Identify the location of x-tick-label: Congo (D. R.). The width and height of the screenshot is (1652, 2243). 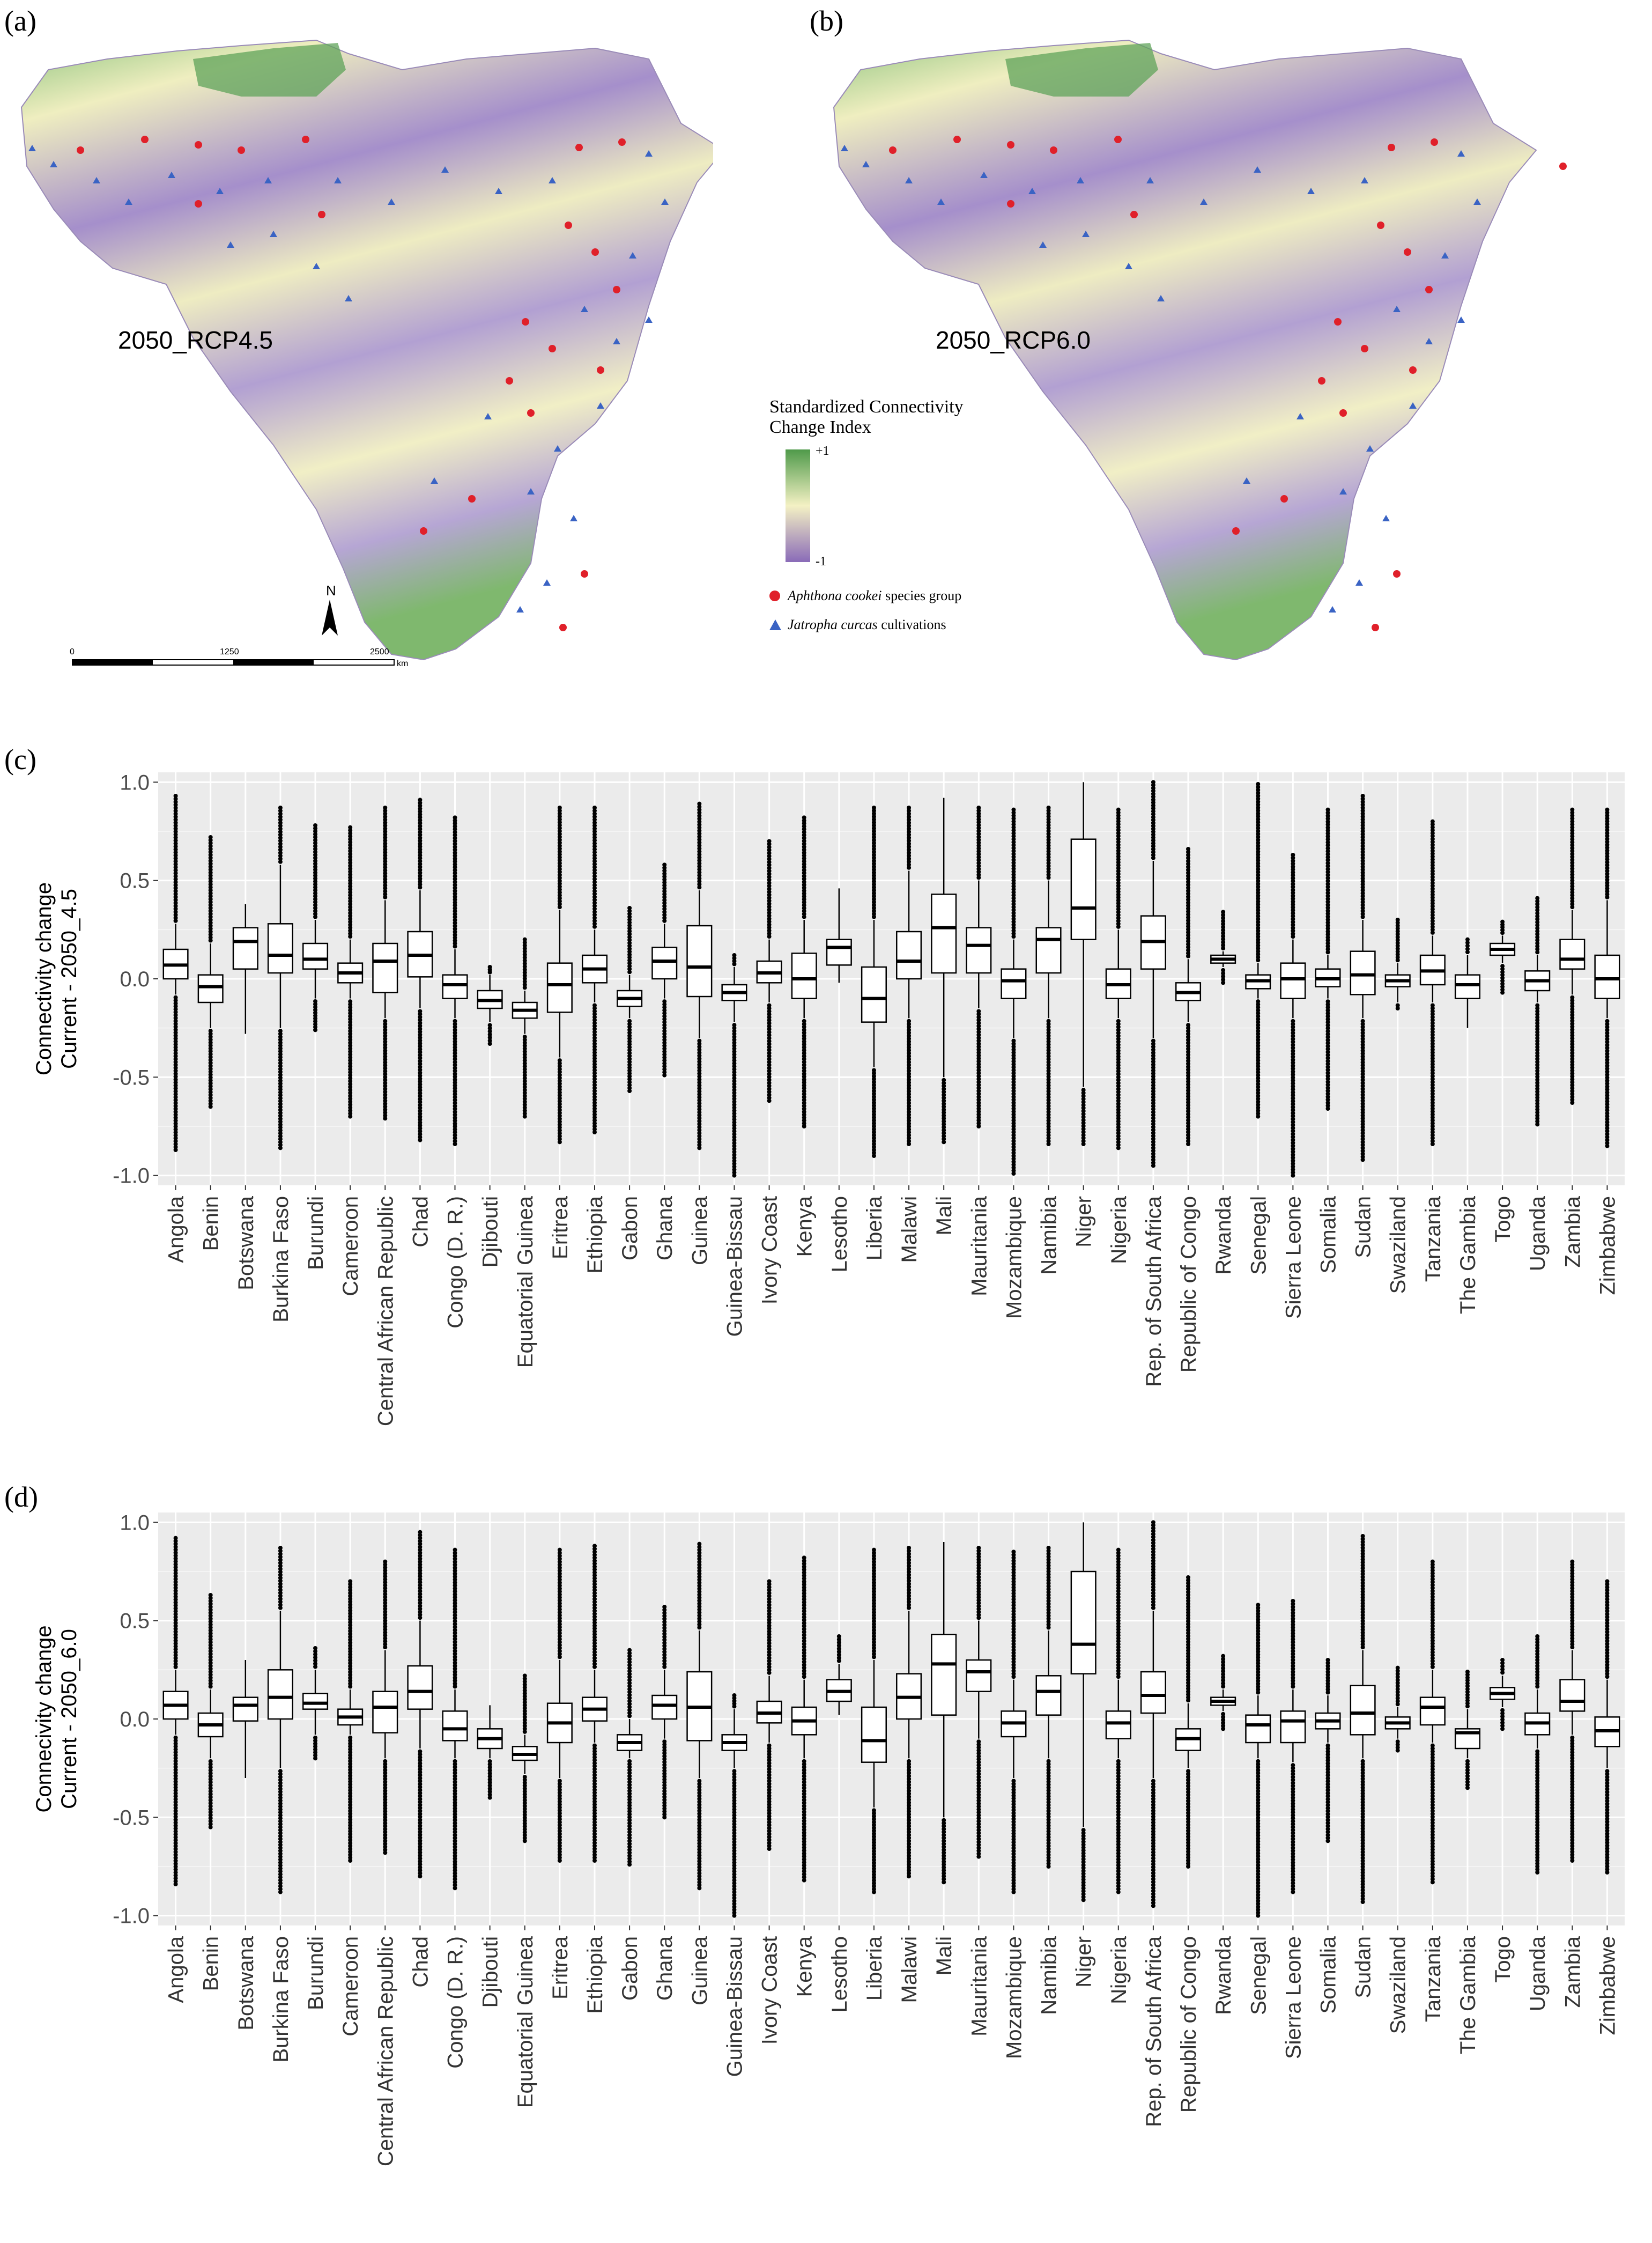
(456, 2002).